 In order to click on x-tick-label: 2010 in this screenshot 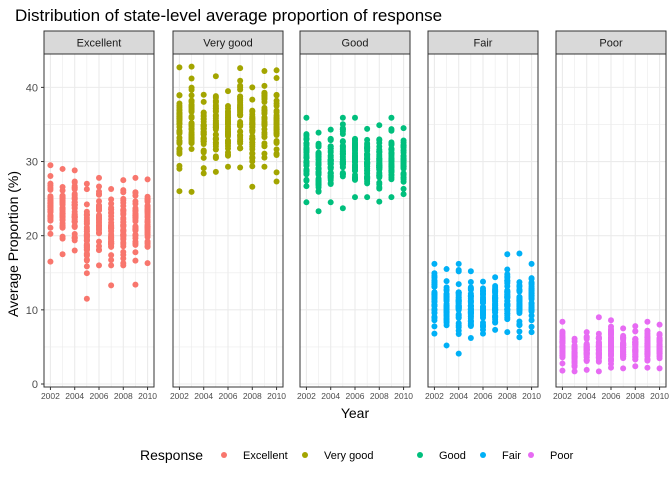, I will do `click(531, 396)`.